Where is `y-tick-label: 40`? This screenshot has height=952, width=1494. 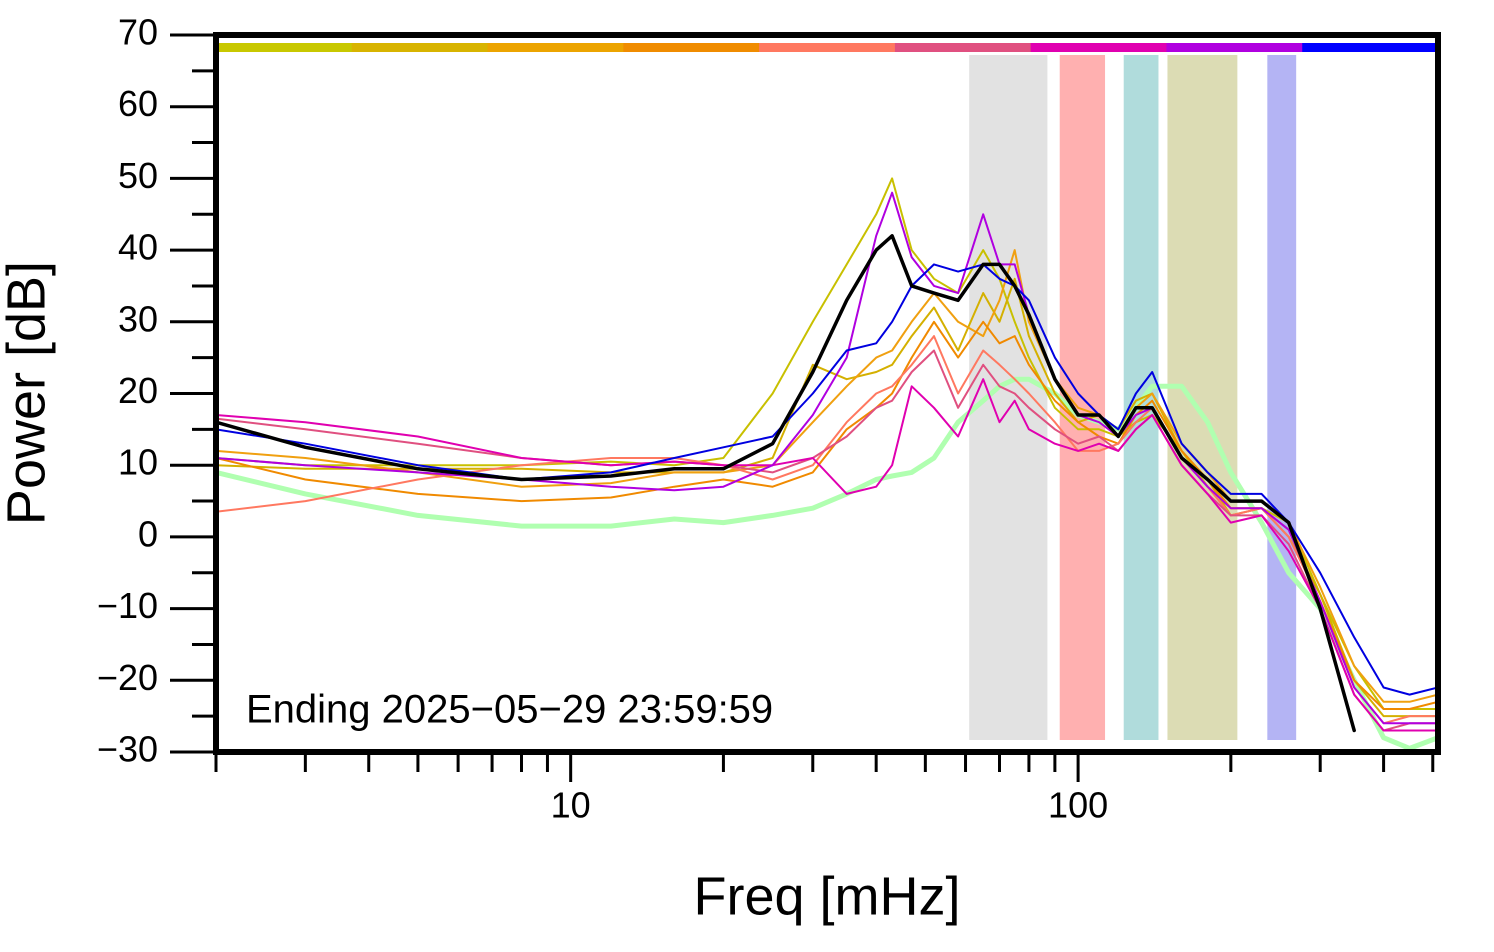
y-tick-label: 40 is located at coordinates (138, 247).